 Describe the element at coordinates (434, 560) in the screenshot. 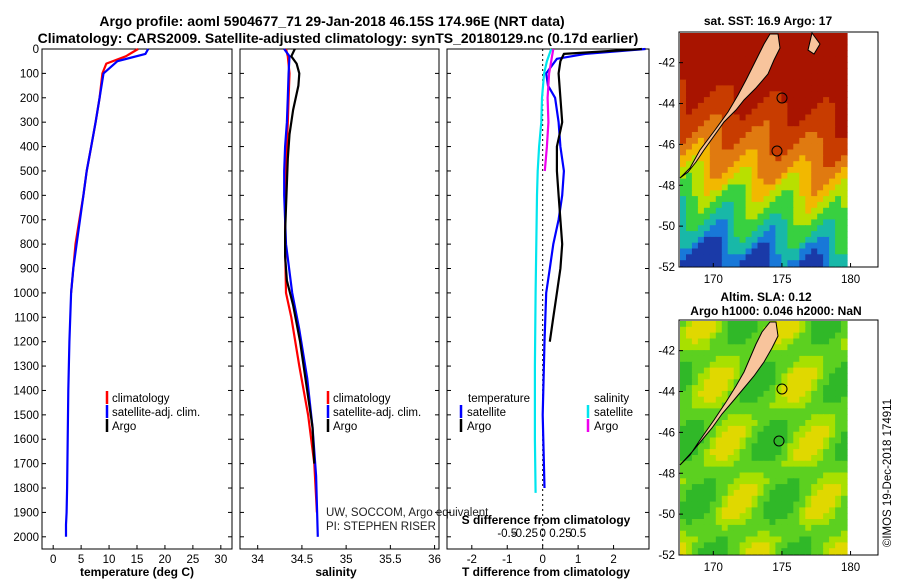

I see `xtick-label: 36` at that location.